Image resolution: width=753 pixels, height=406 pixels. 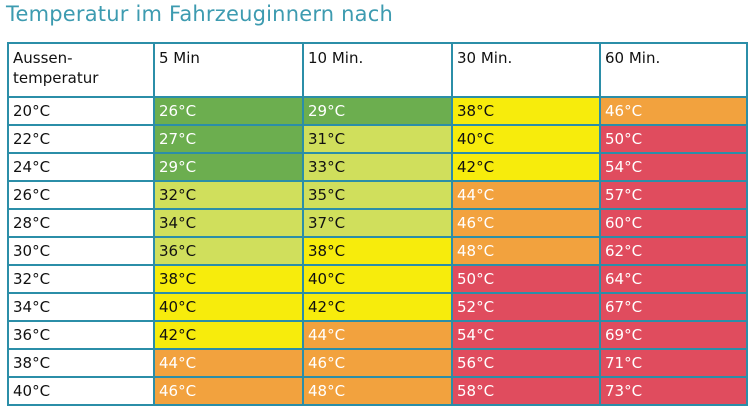 I want to click on temperature-cell: 31°C, so click(x=377, y=139).